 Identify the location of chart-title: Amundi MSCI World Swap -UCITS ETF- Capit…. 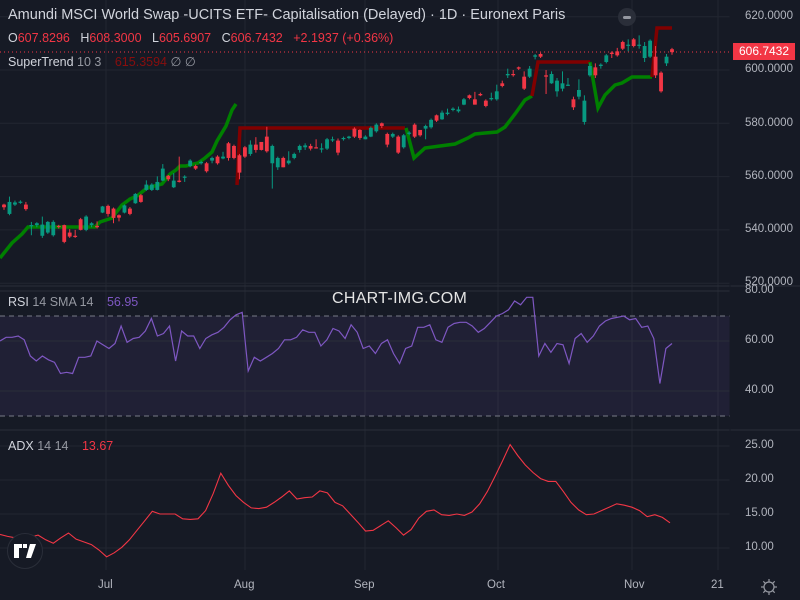
(287, 15).